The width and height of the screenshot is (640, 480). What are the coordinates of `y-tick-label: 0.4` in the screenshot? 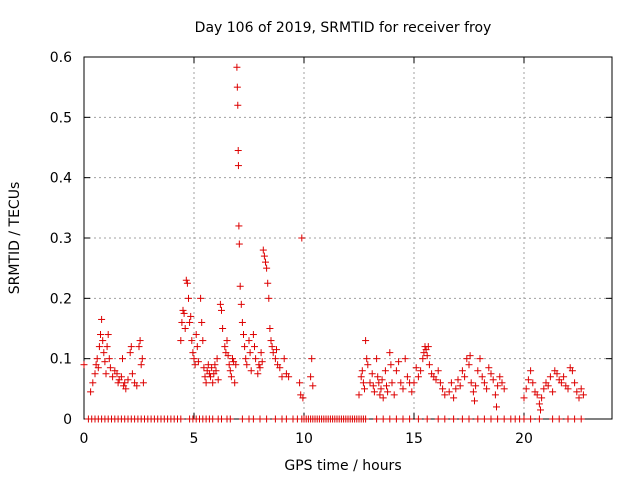 It's located at (61, 179).